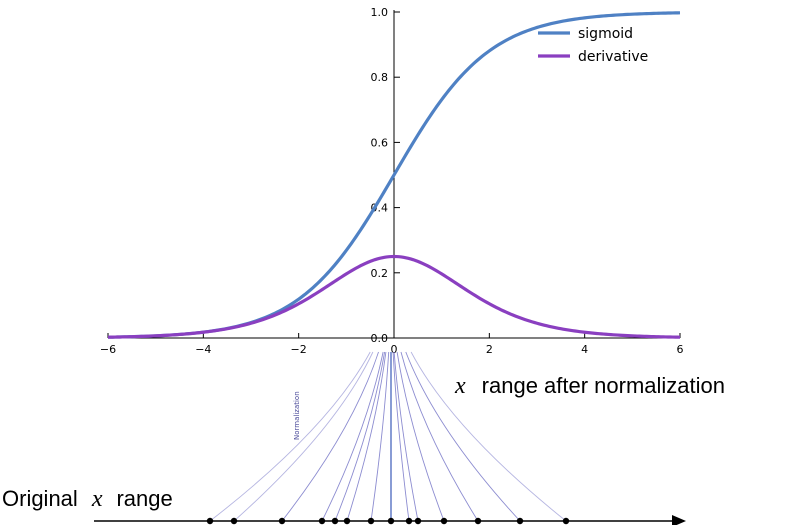  Describe the element at coordinates (299, 349) in the screenshot. I see `x-tick-label: −2` at that location.